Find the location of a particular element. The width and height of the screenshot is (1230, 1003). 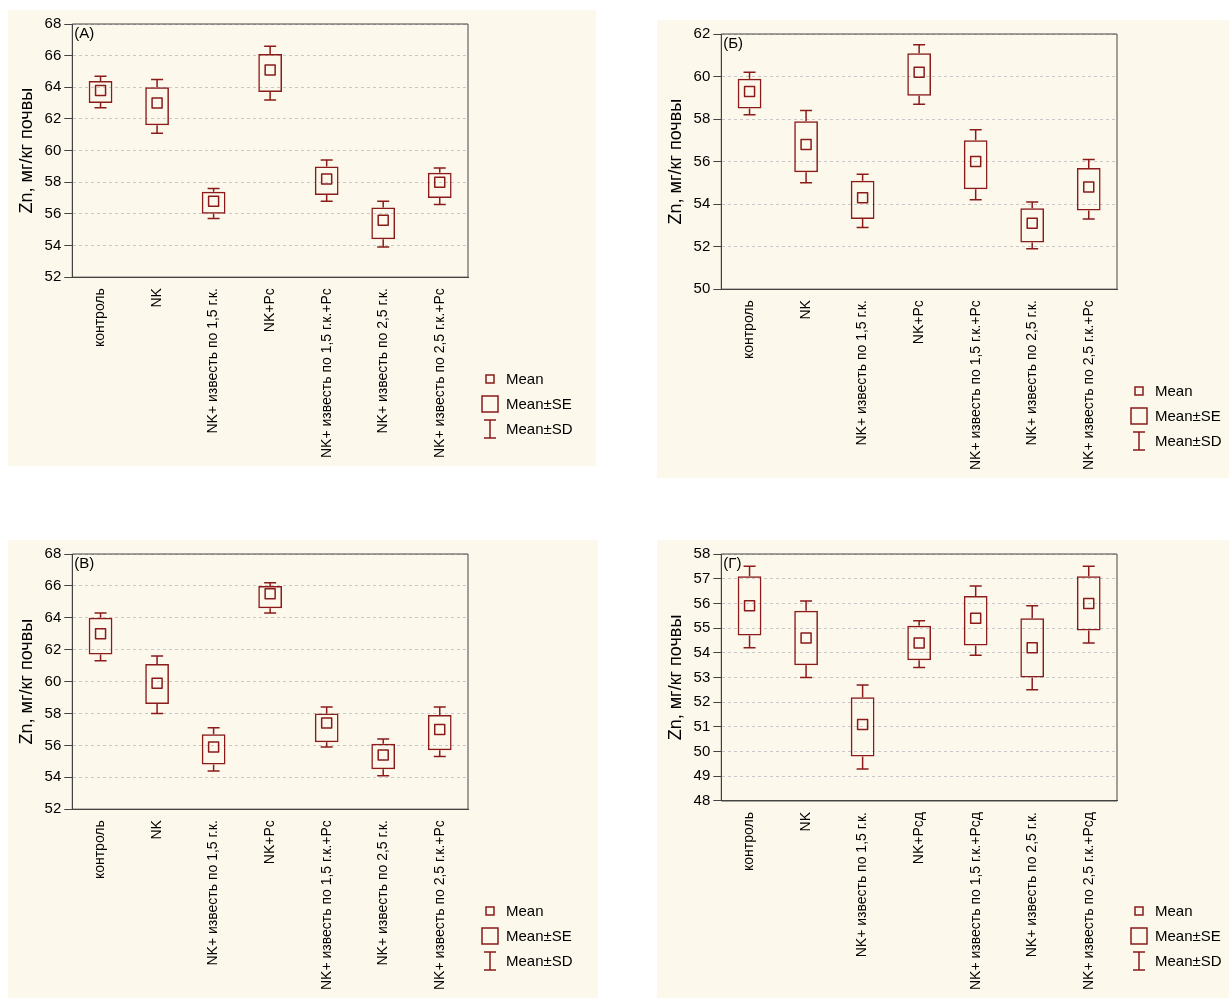

chart-title: (Б) is located at coordinates (733, 42).